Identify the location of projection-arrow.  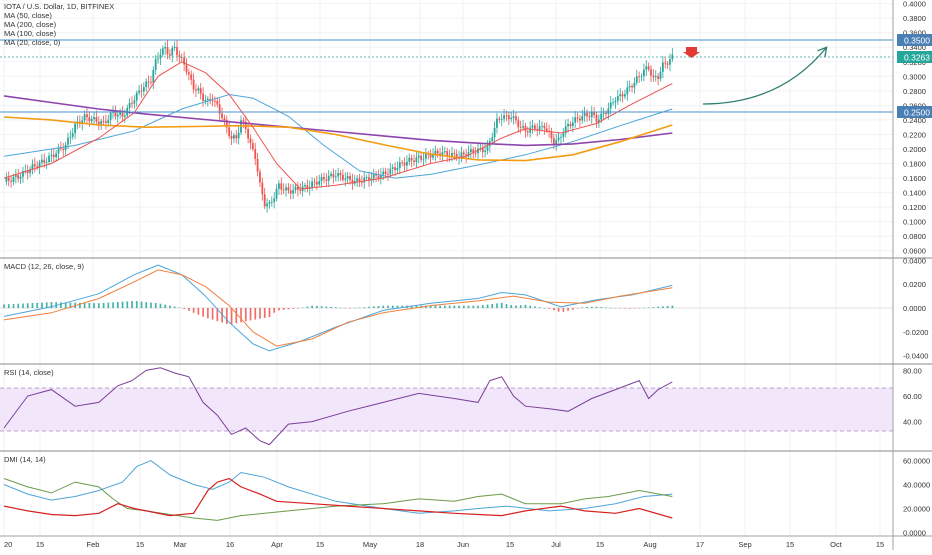
(764, 76).